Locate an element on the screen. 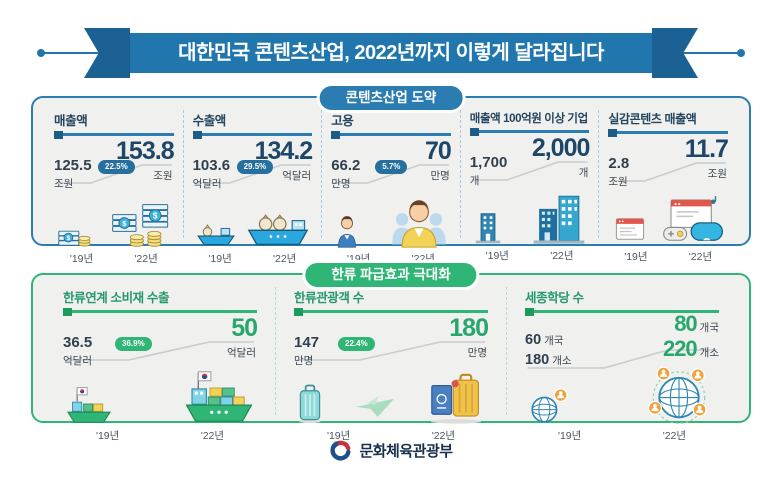  ministry-name: 문화체육관광부 is located at coordinates (406, 451).